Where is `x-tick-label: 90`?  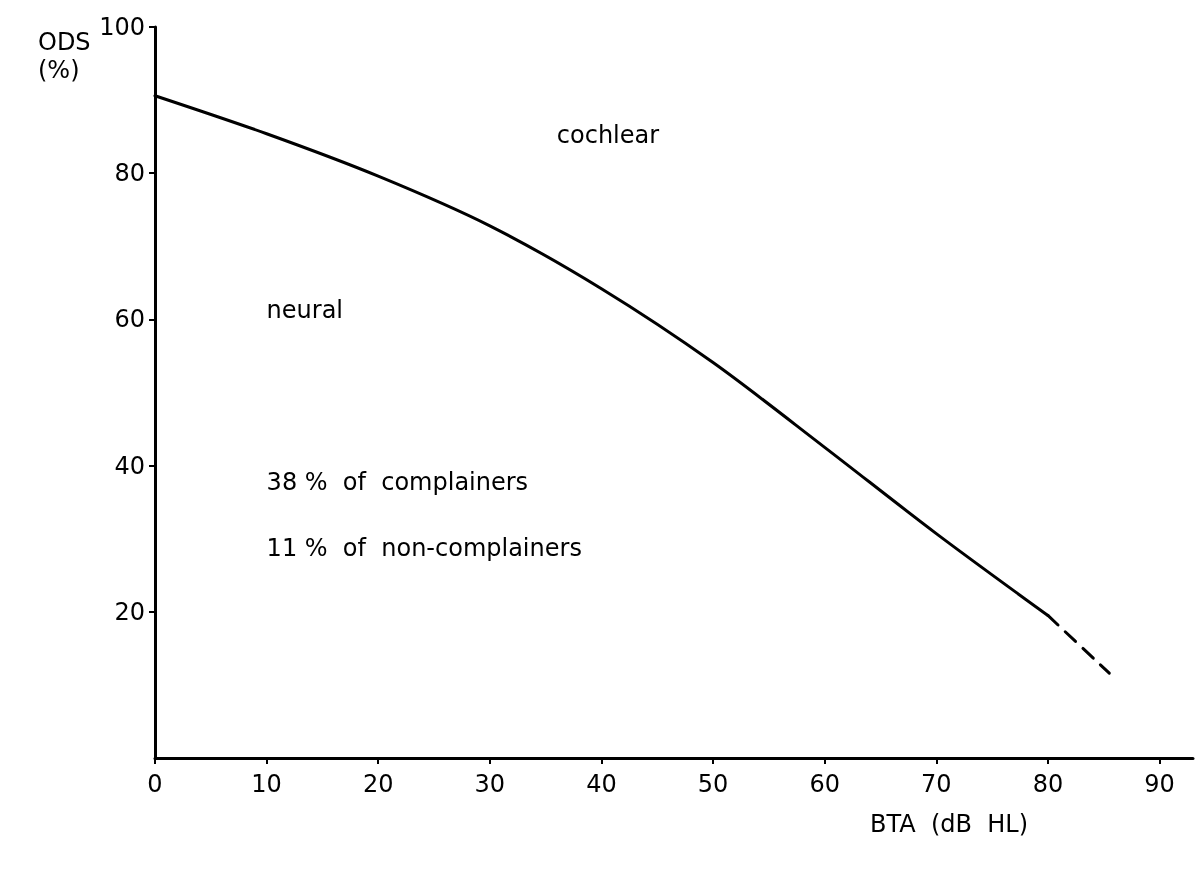 x-tick-label: 90 is located at coordinates (1159, 784).